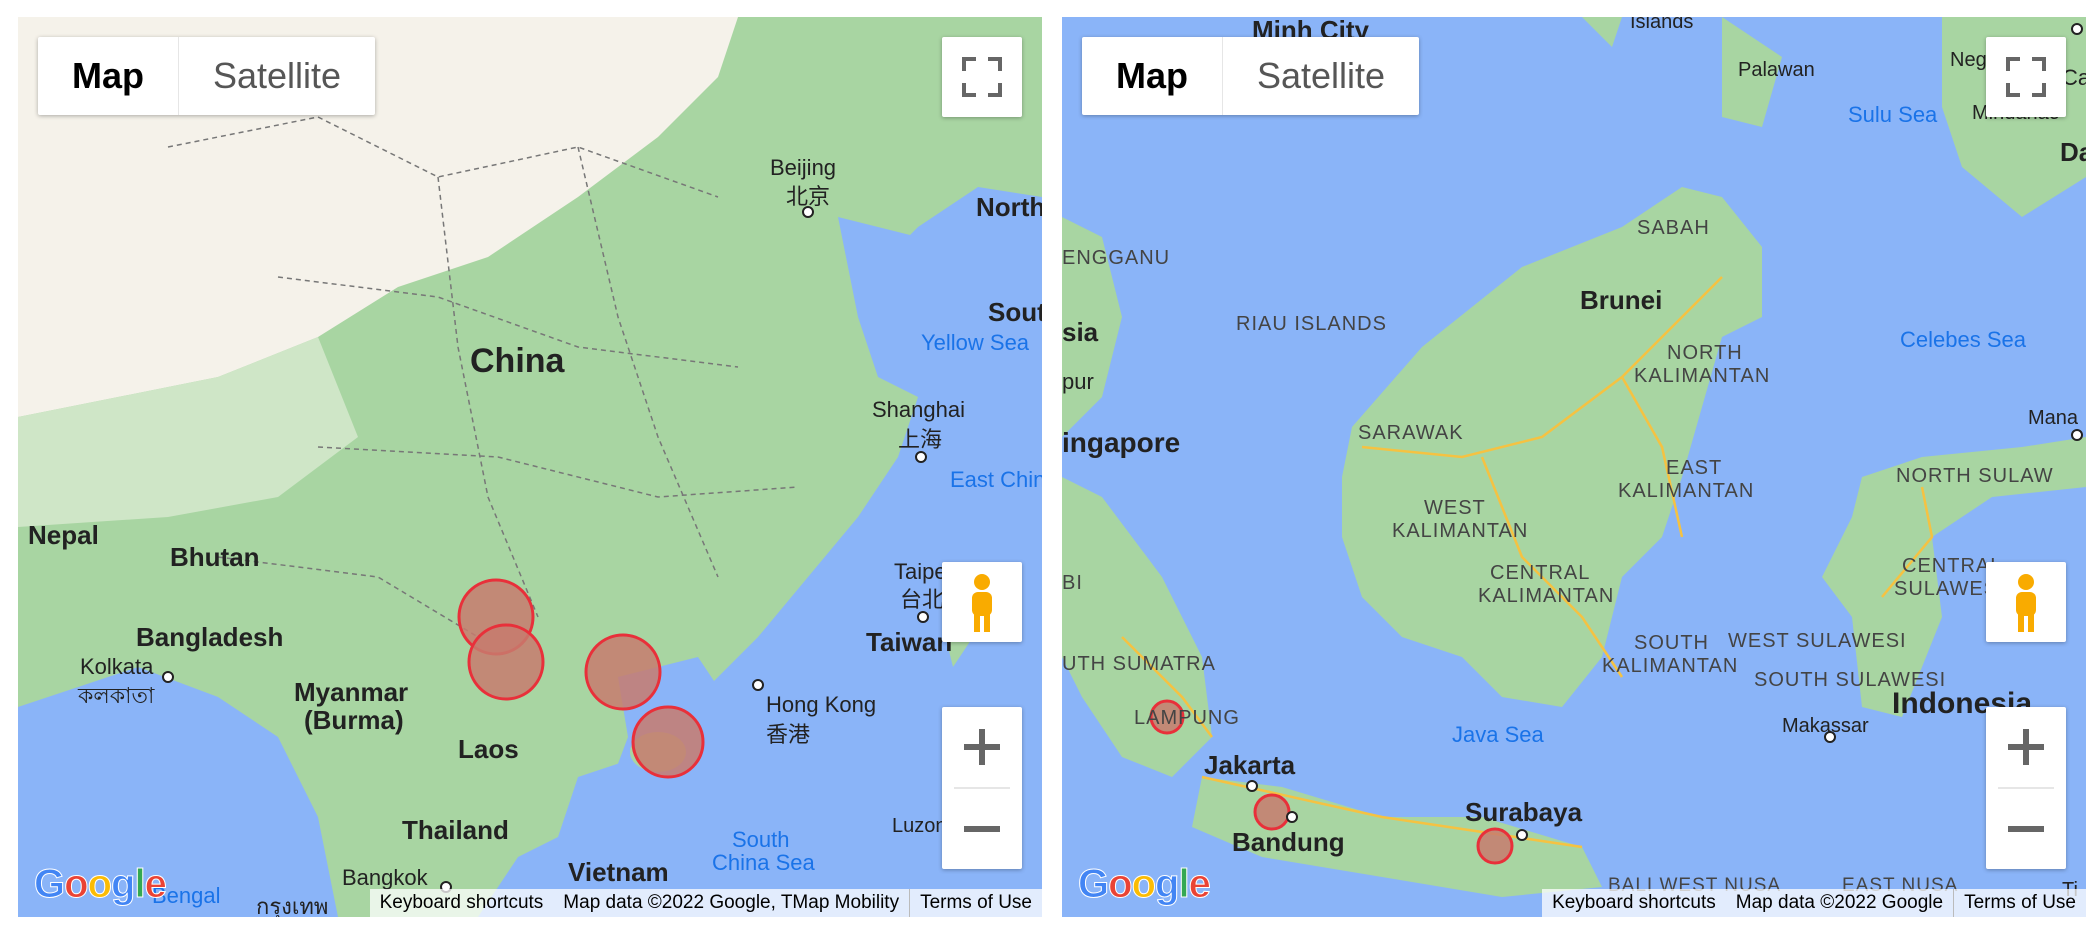 This screenshot has width=2097, height=941. I want to click on label-west-sulawesi: WEST SULAWESI, so click(1817, 641).